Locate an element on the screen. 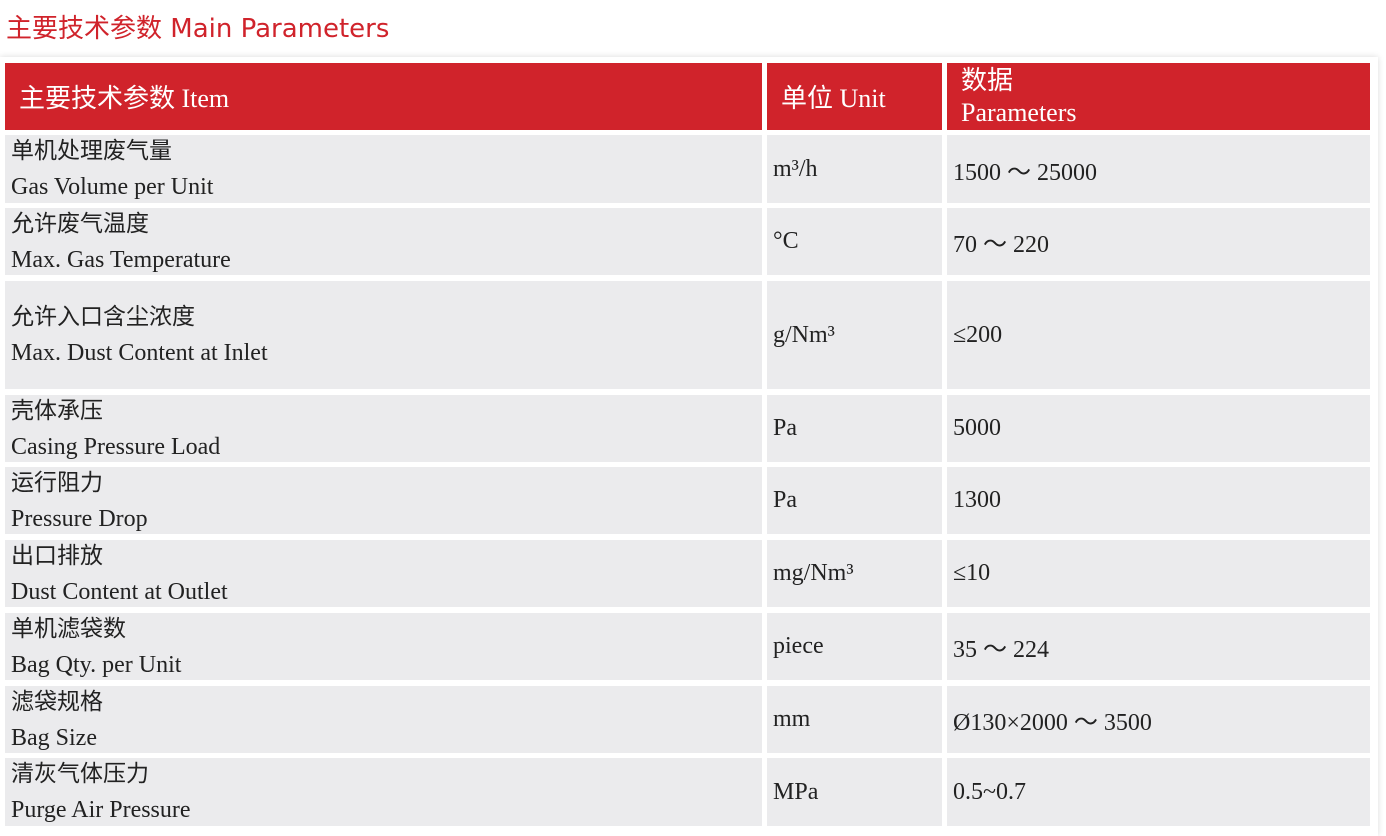  unit-cell: MPa is located at coordinates (854, 792).